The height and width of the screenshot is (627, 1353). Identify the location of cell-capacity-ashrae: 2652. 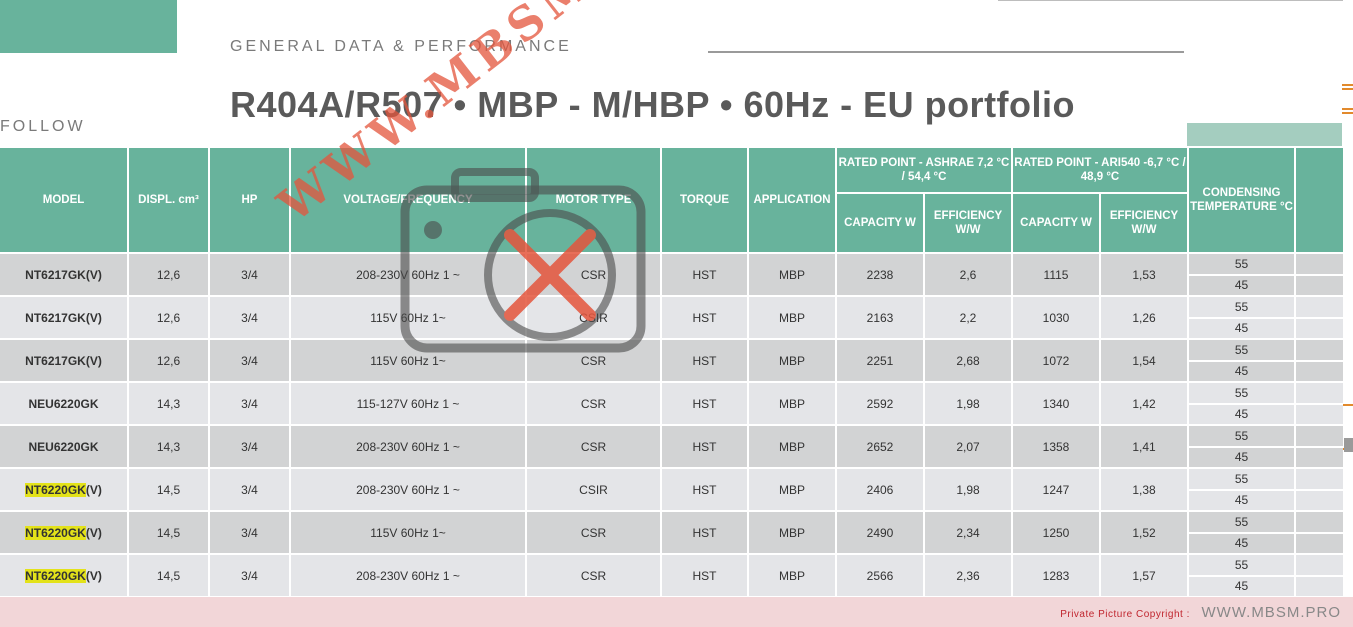
(880, 445).